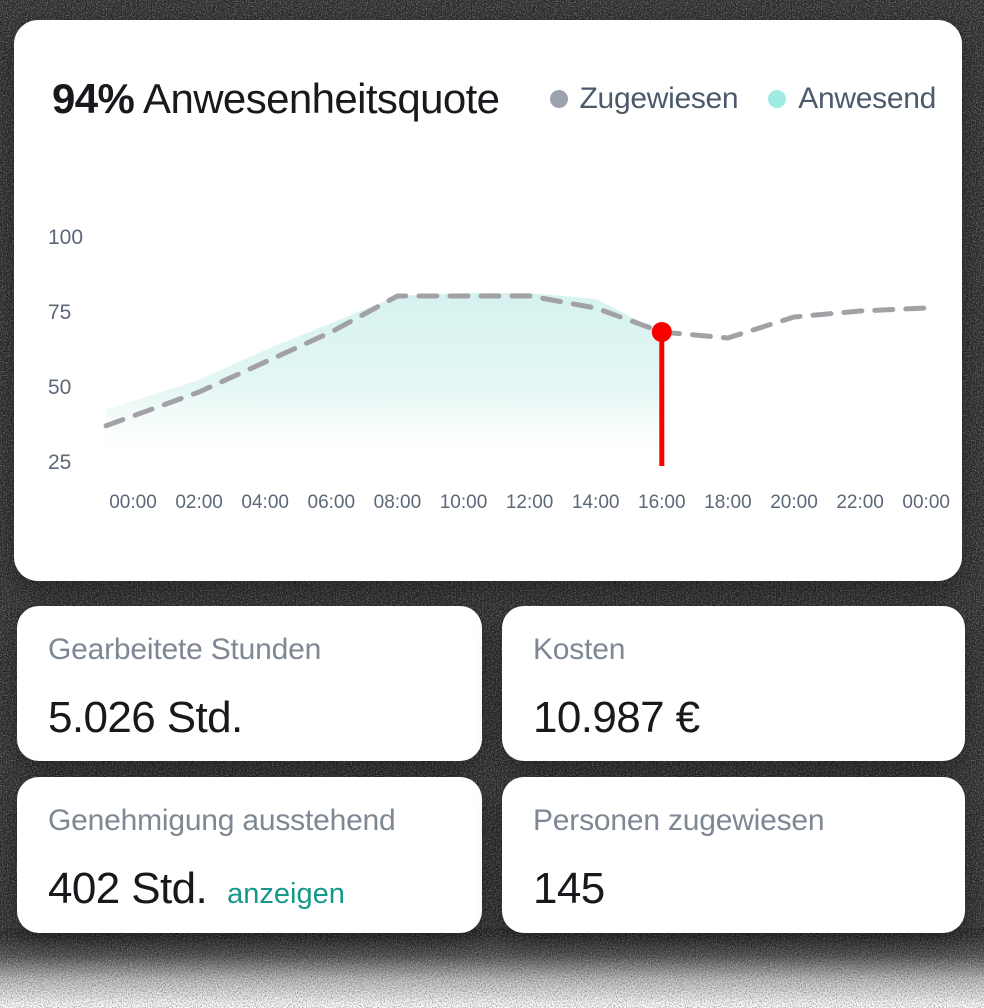 The image size is (984, 1008). What do you see at coordinates (659, 98) in the screenshot?
I see `legend-label-zugewiesen: Zugewiesen` at bounding box center [659, 98].